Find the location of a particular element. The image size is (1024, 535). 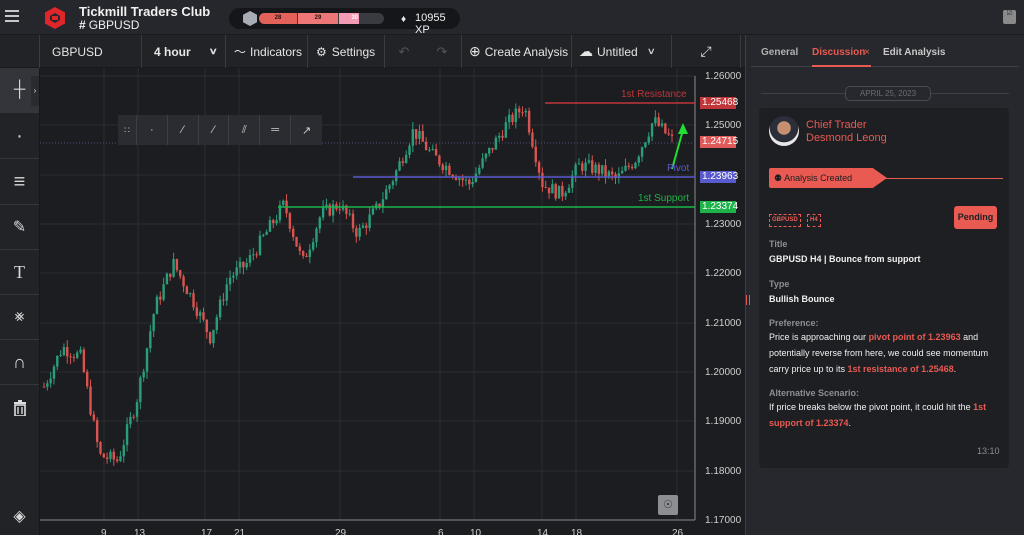

y-tick: 1.23000 is located at coordinates (723, 224).